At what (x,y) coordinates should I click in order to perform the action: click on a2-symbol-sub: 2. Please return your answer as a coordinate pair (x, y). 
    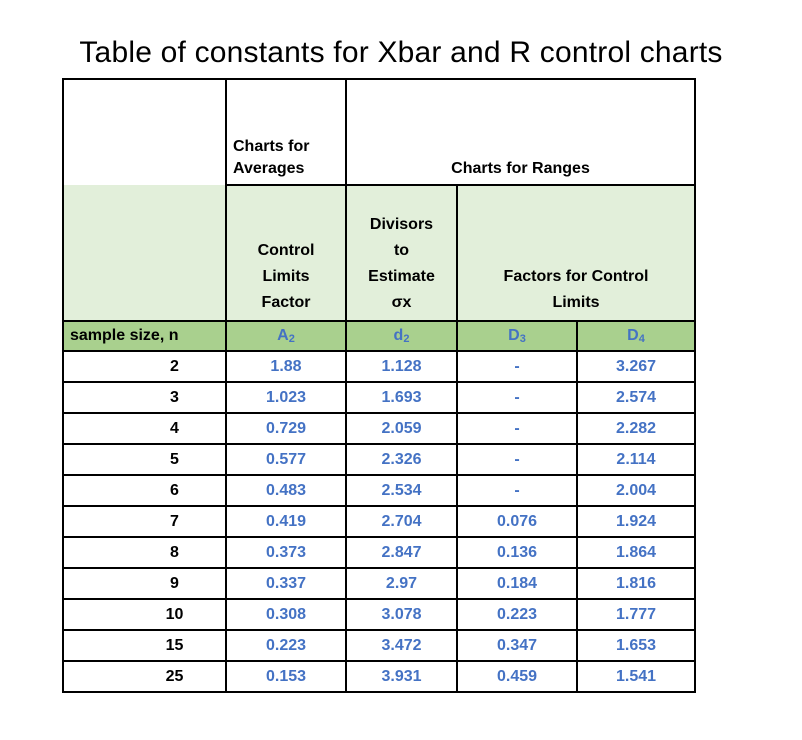
    Looking at the image, I should click on (291, 339).